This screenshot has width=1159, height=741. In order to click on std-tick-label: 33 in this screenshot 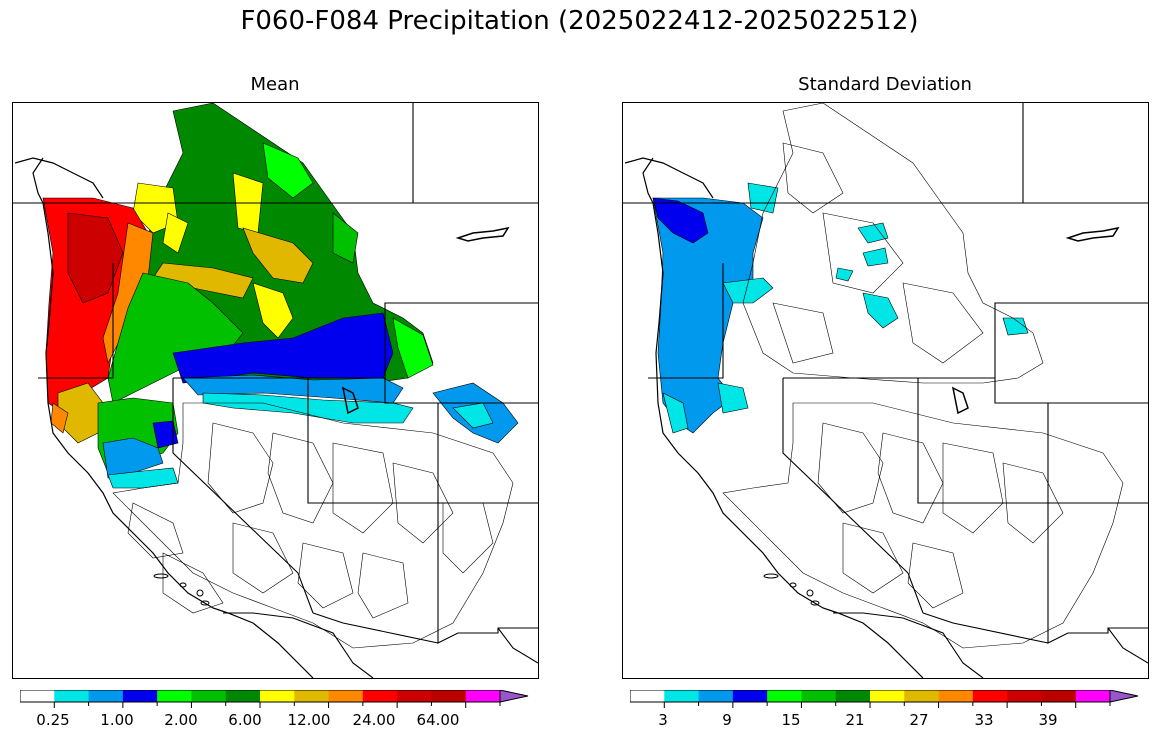, I will do `click(984, 720)`.